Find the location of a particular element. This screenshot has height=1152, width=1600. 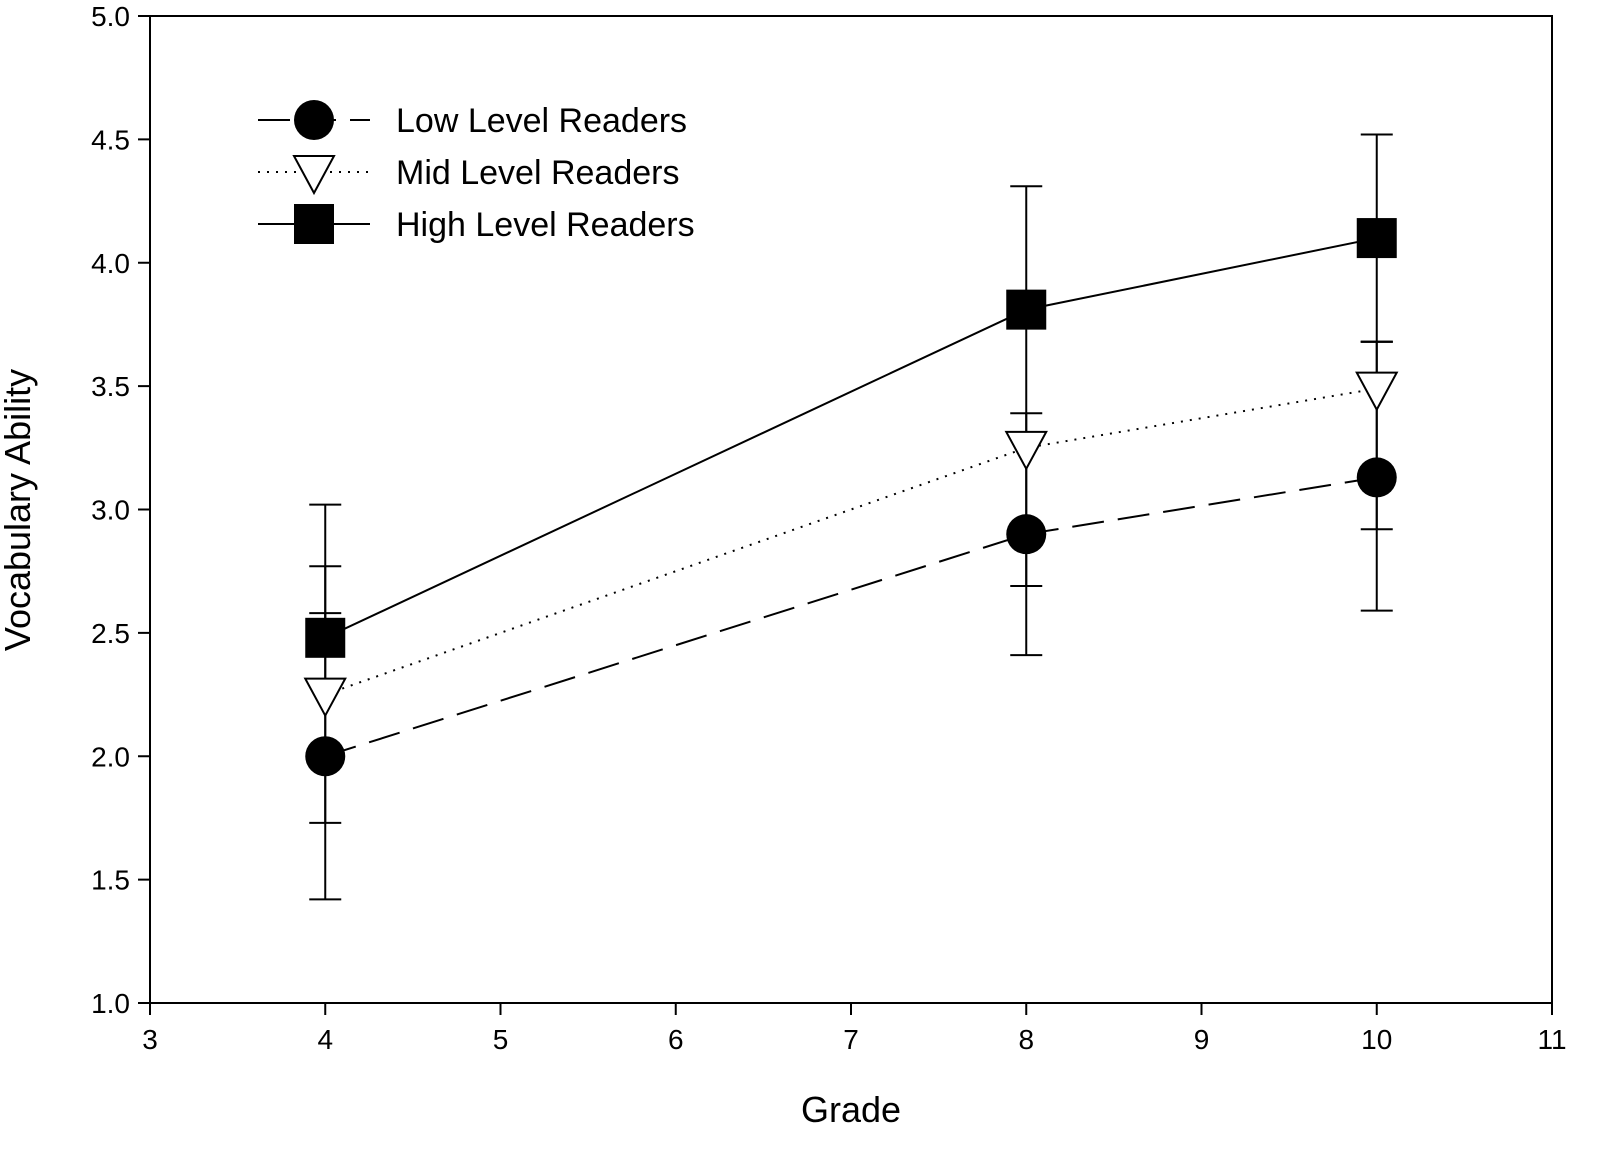

y-tick-label: 3.0 is located at coordinates (110, 510).